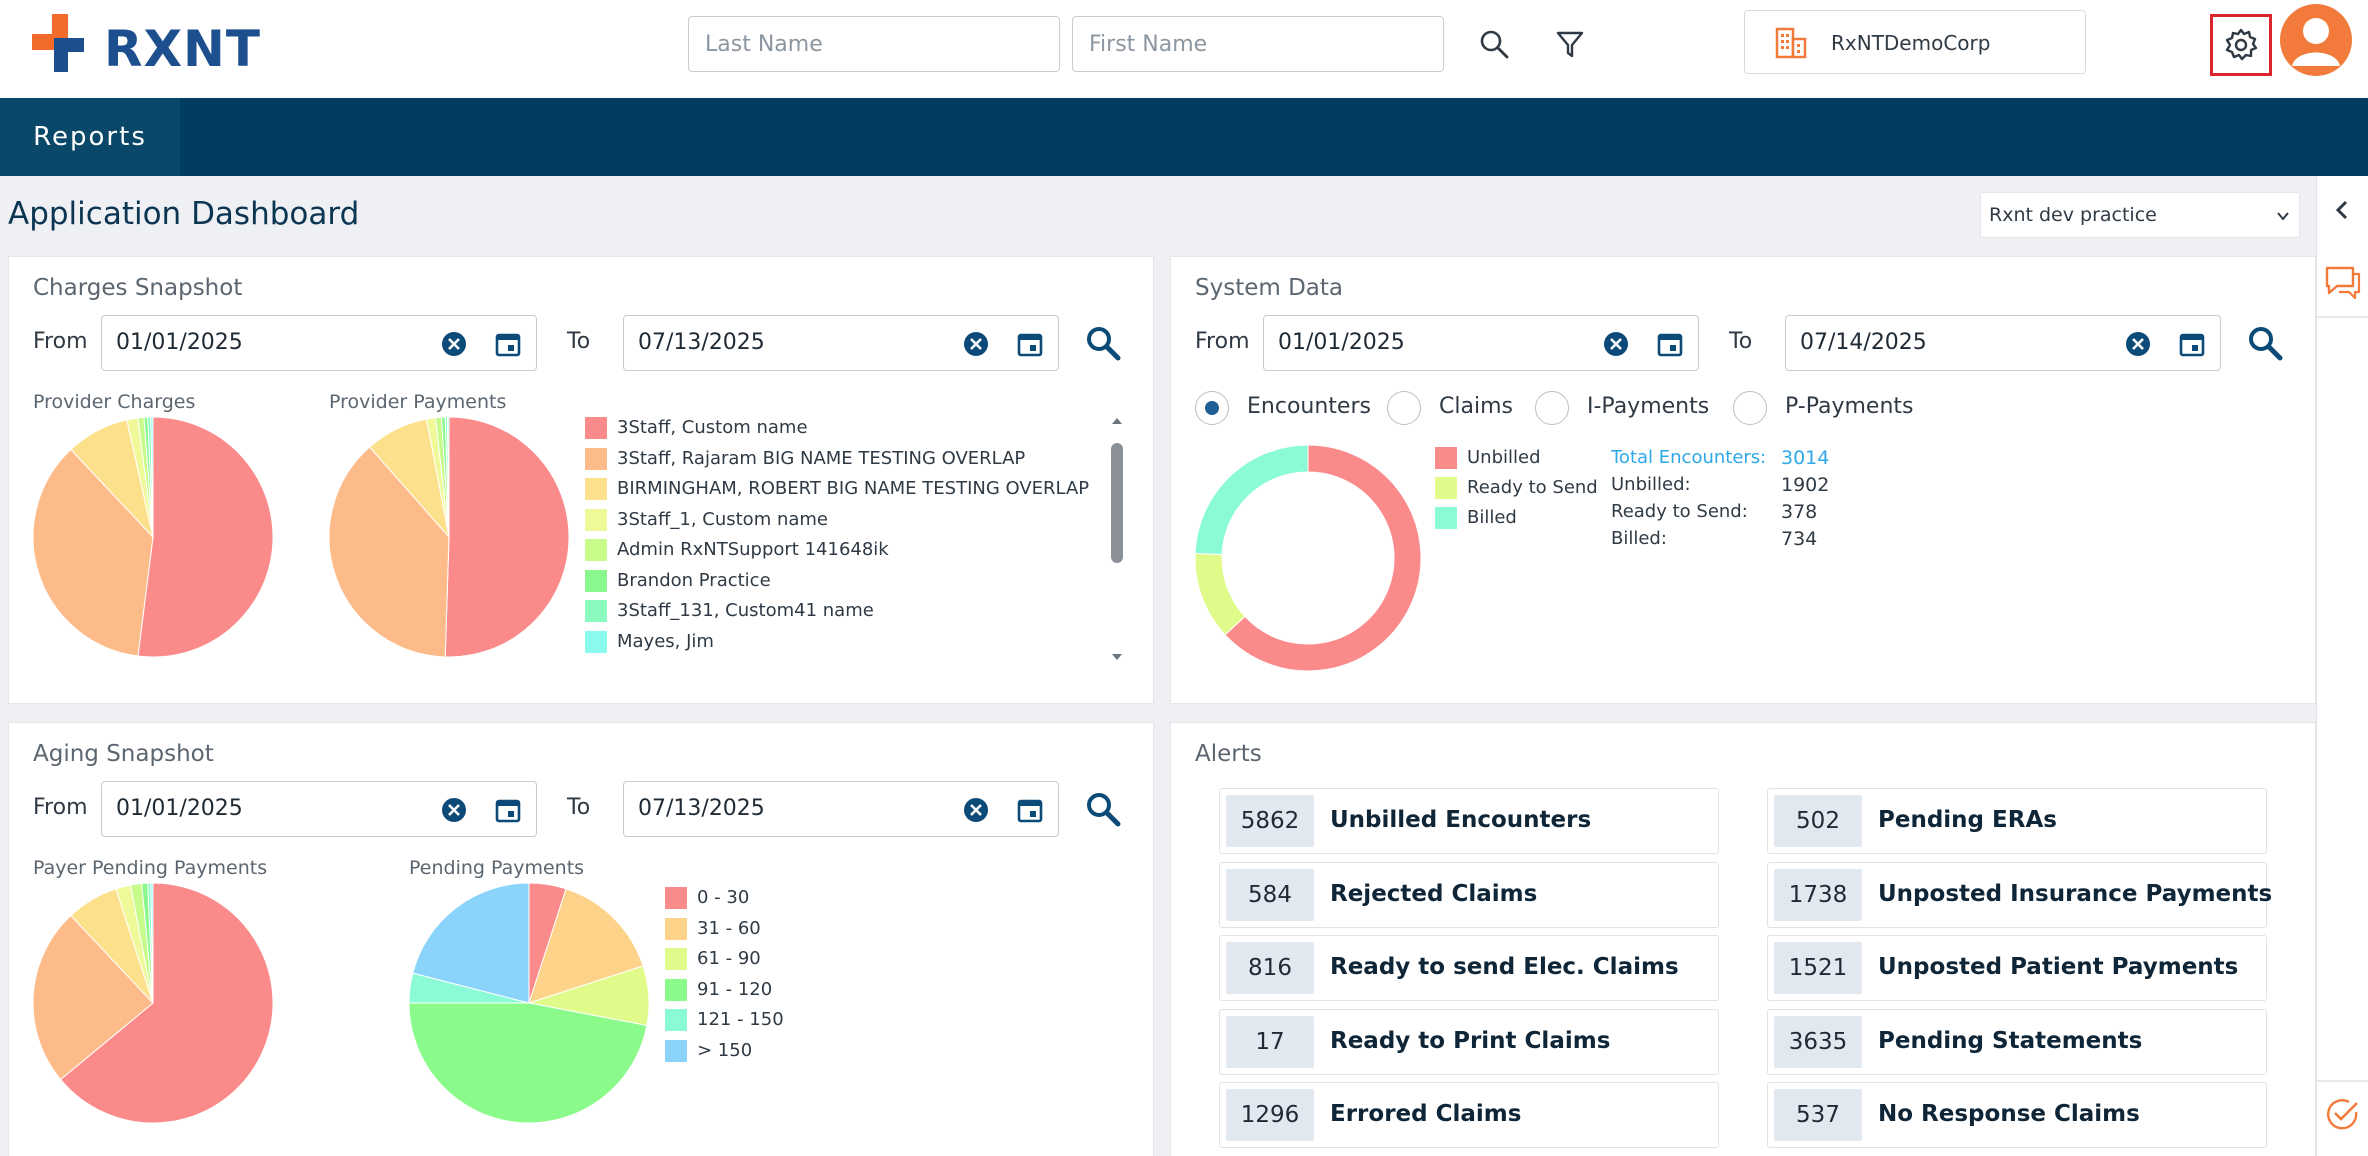  What do you see at coordinates (2010, 1040) in the screenshot?
I see `alert-label: Pending Statements` at bounding box center [2010, 1040].